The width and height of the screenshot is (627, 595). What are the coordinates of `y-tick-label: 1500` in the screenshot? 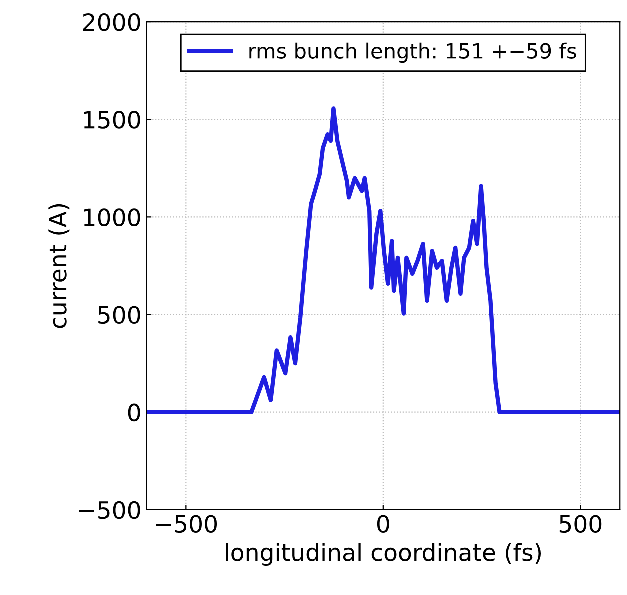 It's located at (112, 120).